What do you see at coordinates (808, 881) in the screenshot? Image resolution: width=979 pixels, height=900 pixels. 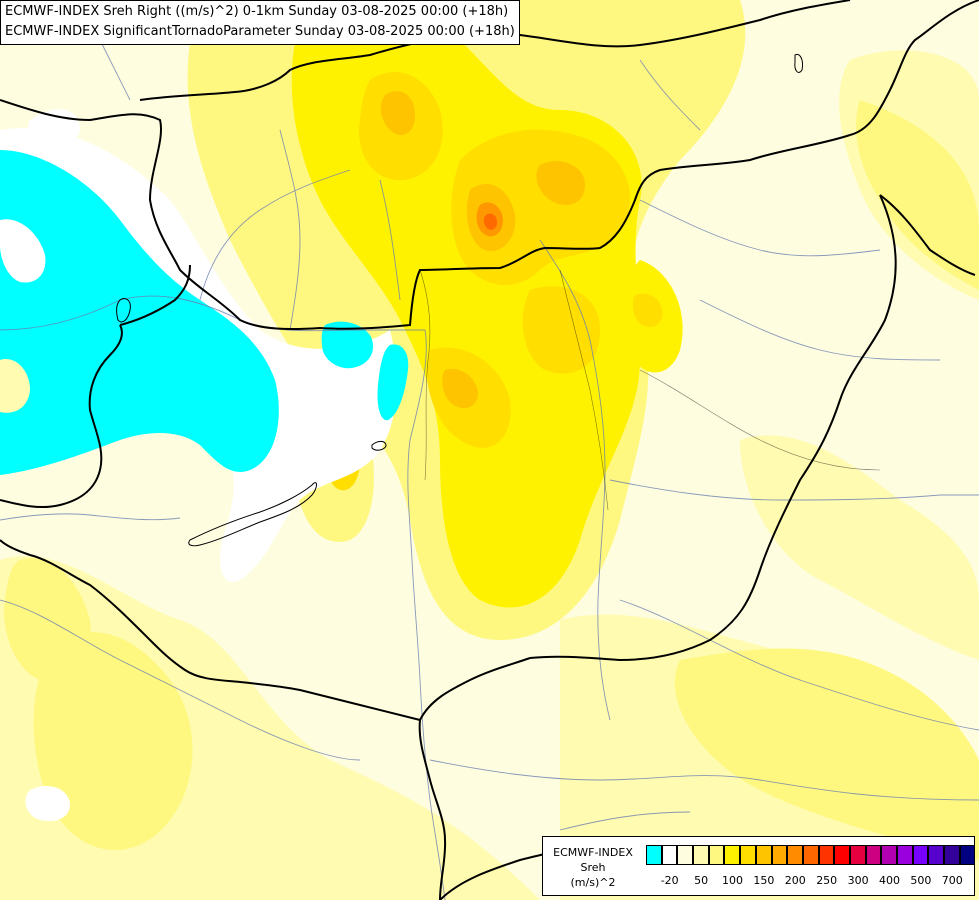 I see `legend-ticks: -20 50 100 150 200 250 300 400 500 700` at bounding box center [808, 881].